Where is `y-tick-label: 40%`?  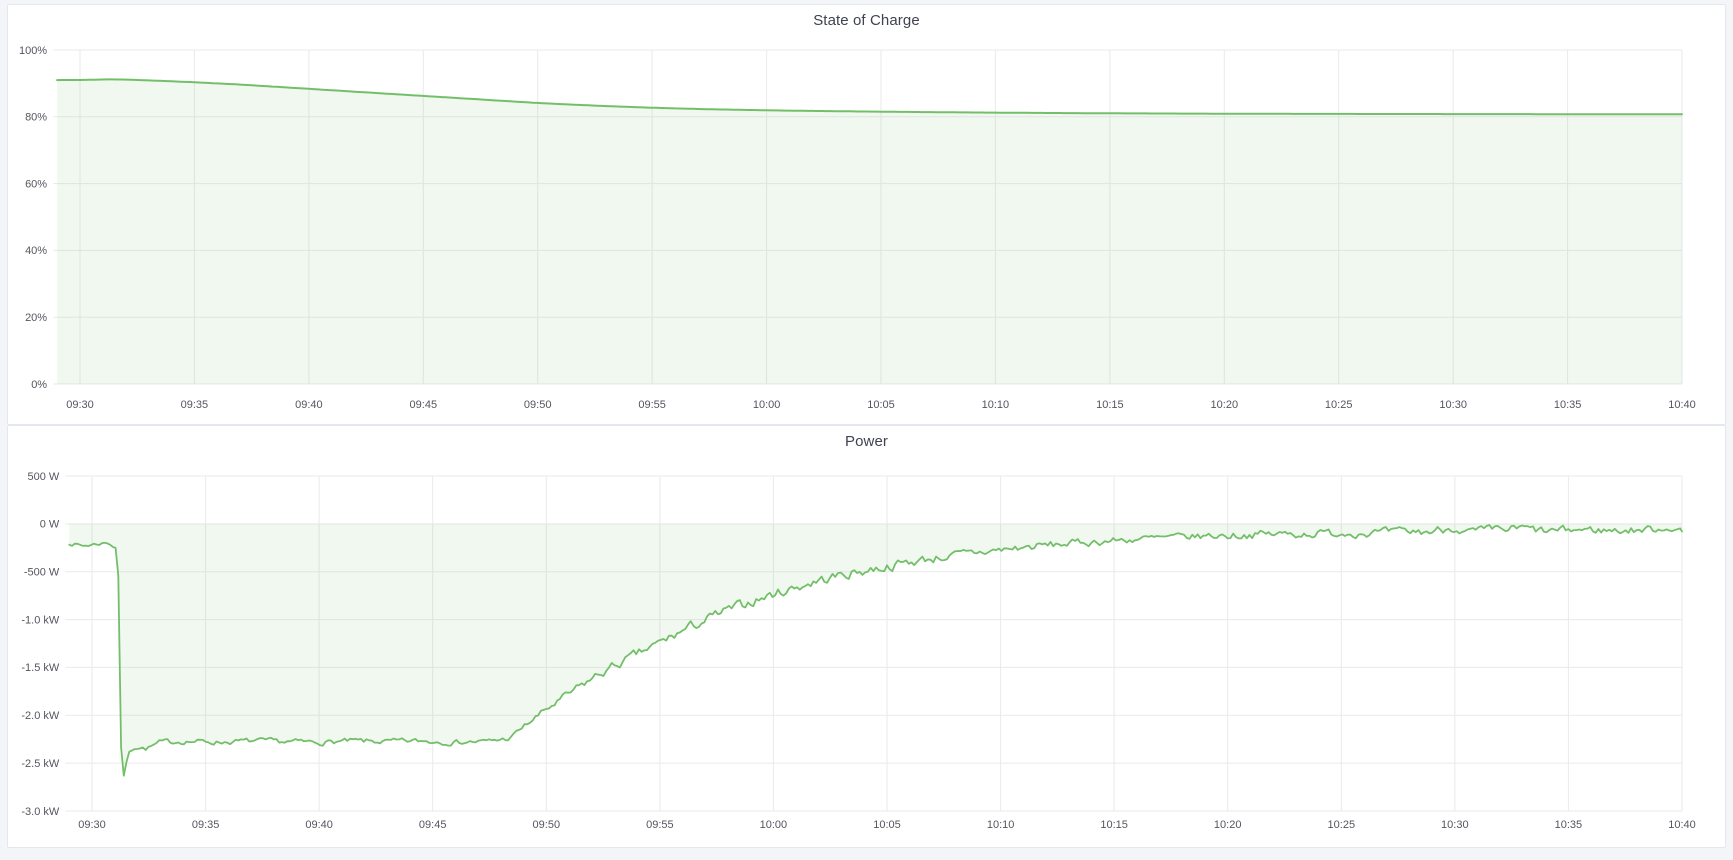
y-tick-label: 40% is located at coordinates (36, 251).